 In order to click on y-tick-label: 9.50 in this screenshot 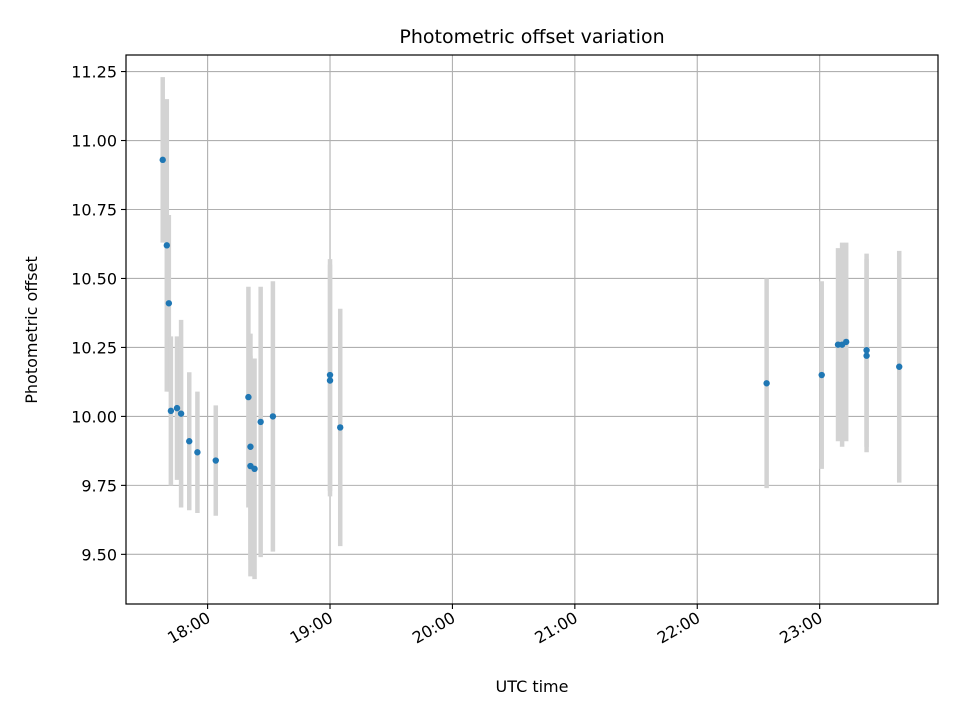, I will do `click(99, 554)`.